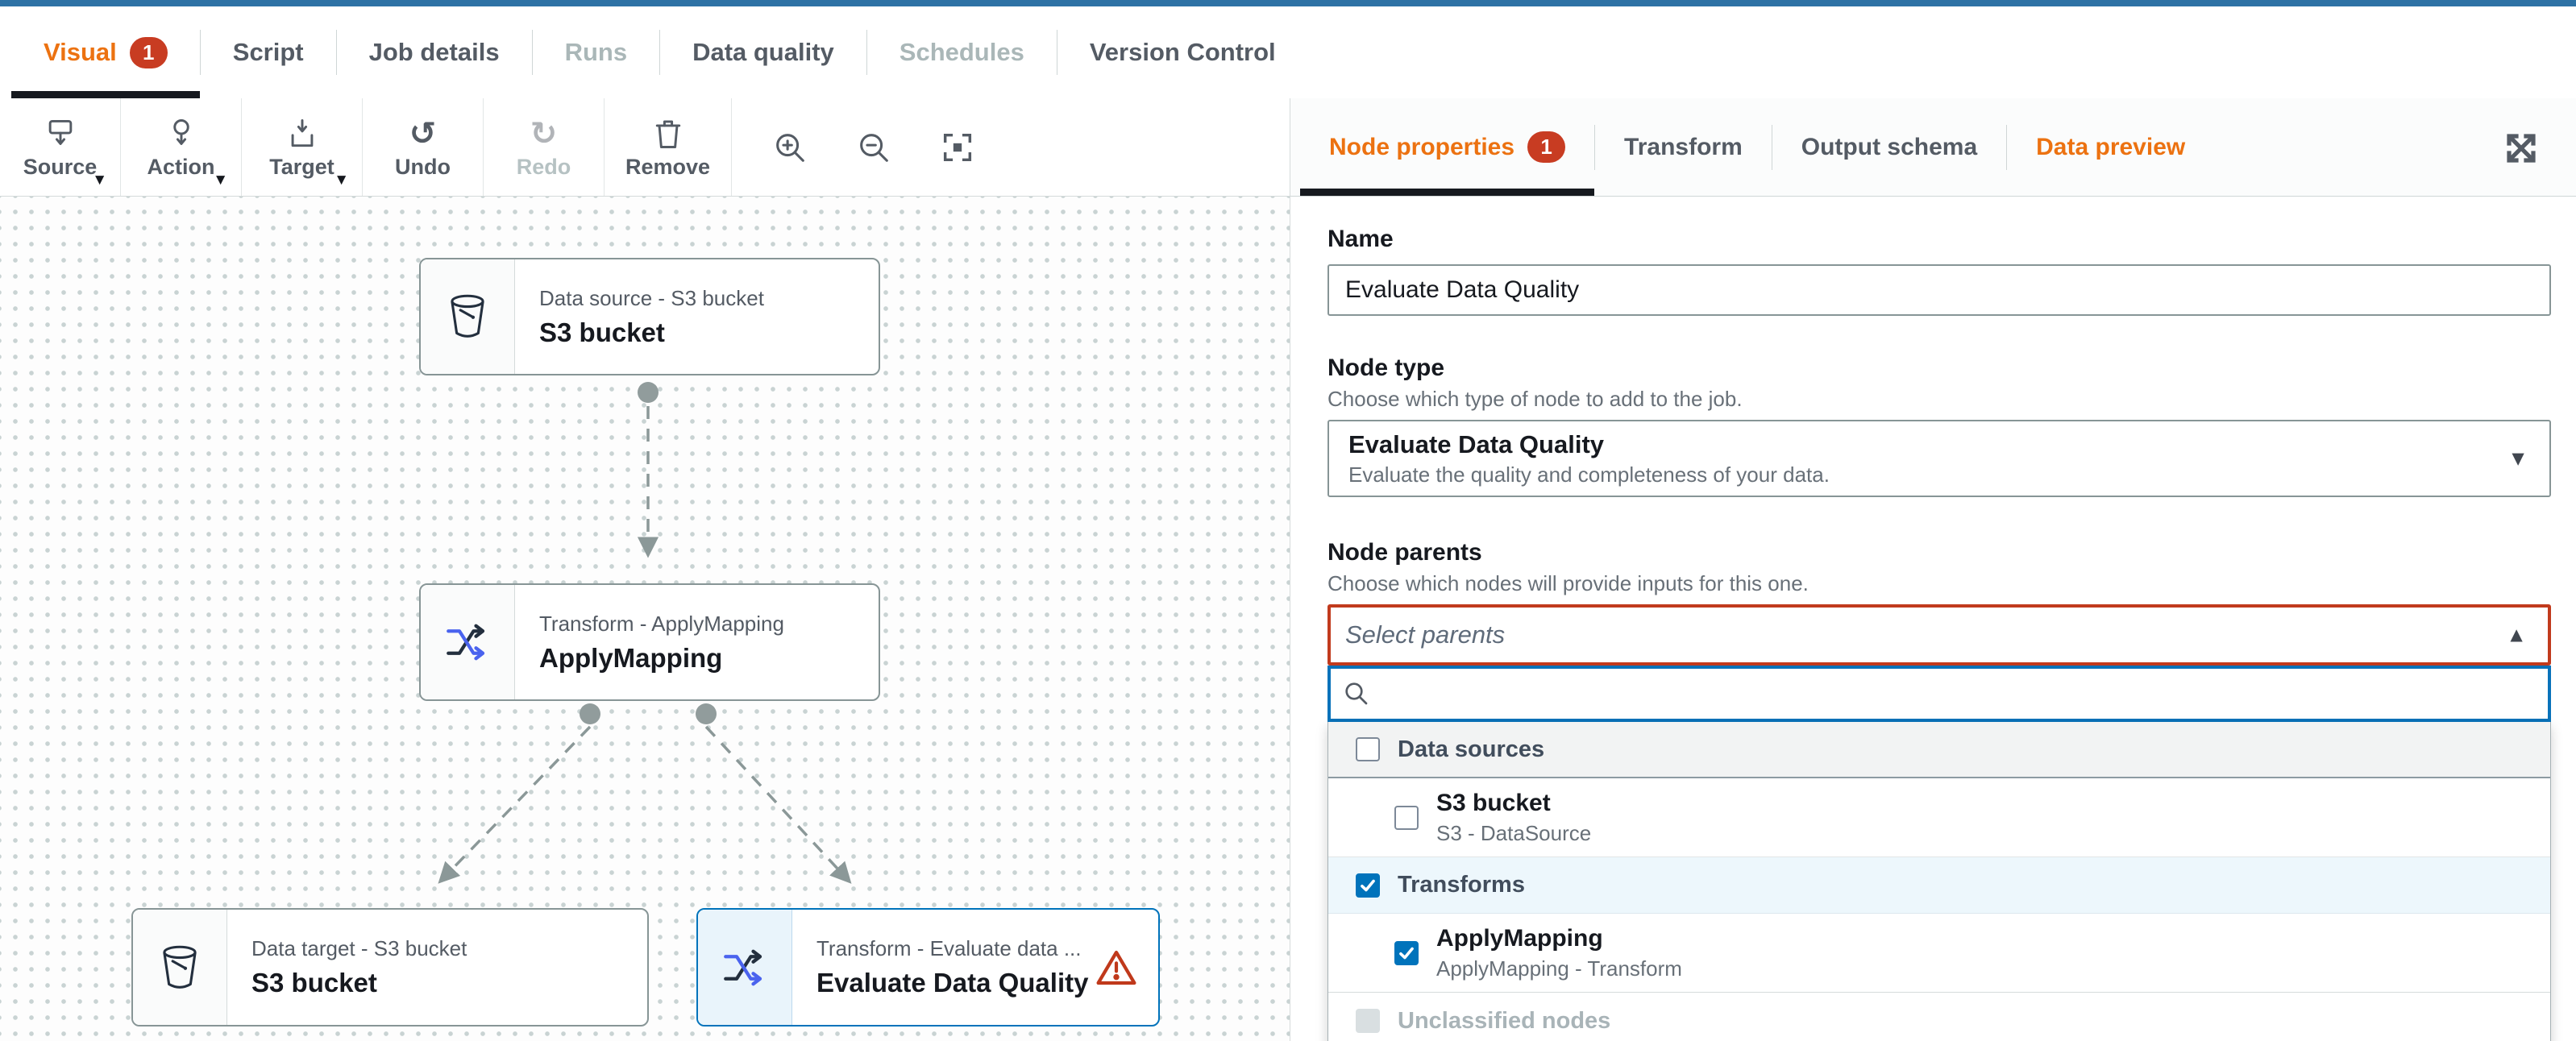 The image size is (2576, 1041). I want to click on zoom-out-button, so click(874, 147).